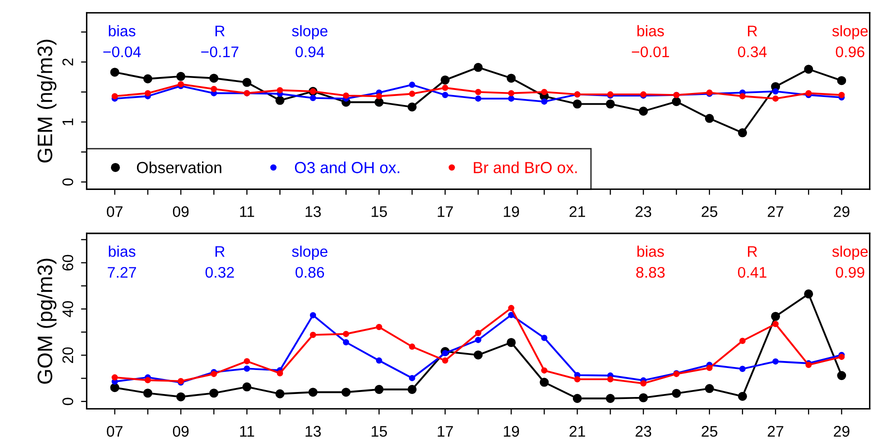  Describe the element at coordinates (651, 41) in the screenshot. I see `annotation: bias −0.01` at that location.